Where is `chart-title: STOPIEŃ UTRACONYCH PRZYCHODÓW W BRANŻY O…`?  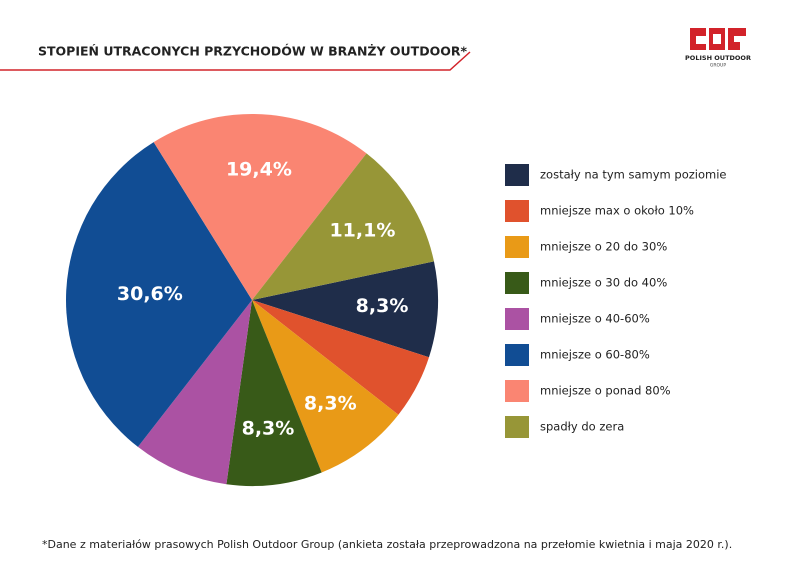 chart-title: STOPIEŃ UTRACONYCH PRZYCHODÓW W BRANŻY O… is located at coordinates (252, 51).